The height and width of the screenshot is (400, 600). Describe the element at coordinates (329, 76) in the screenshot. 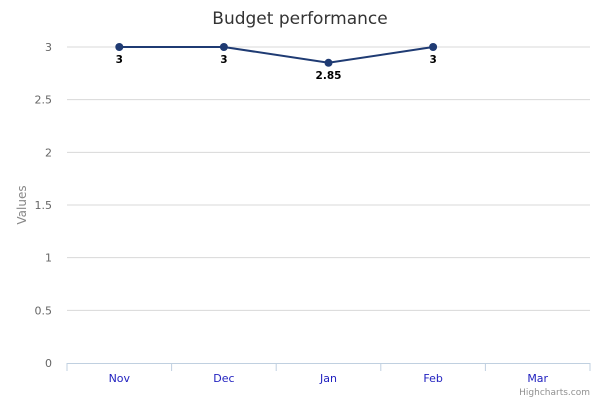

I see `data-label: 2.85` at that location.